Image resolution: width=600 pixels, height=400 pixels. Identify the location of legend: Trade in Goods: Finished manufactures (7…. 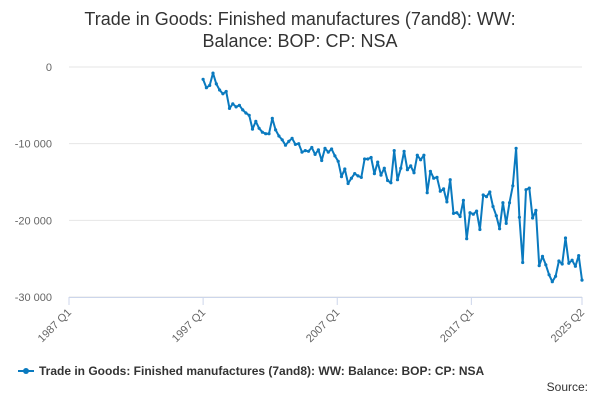
(251, 371).